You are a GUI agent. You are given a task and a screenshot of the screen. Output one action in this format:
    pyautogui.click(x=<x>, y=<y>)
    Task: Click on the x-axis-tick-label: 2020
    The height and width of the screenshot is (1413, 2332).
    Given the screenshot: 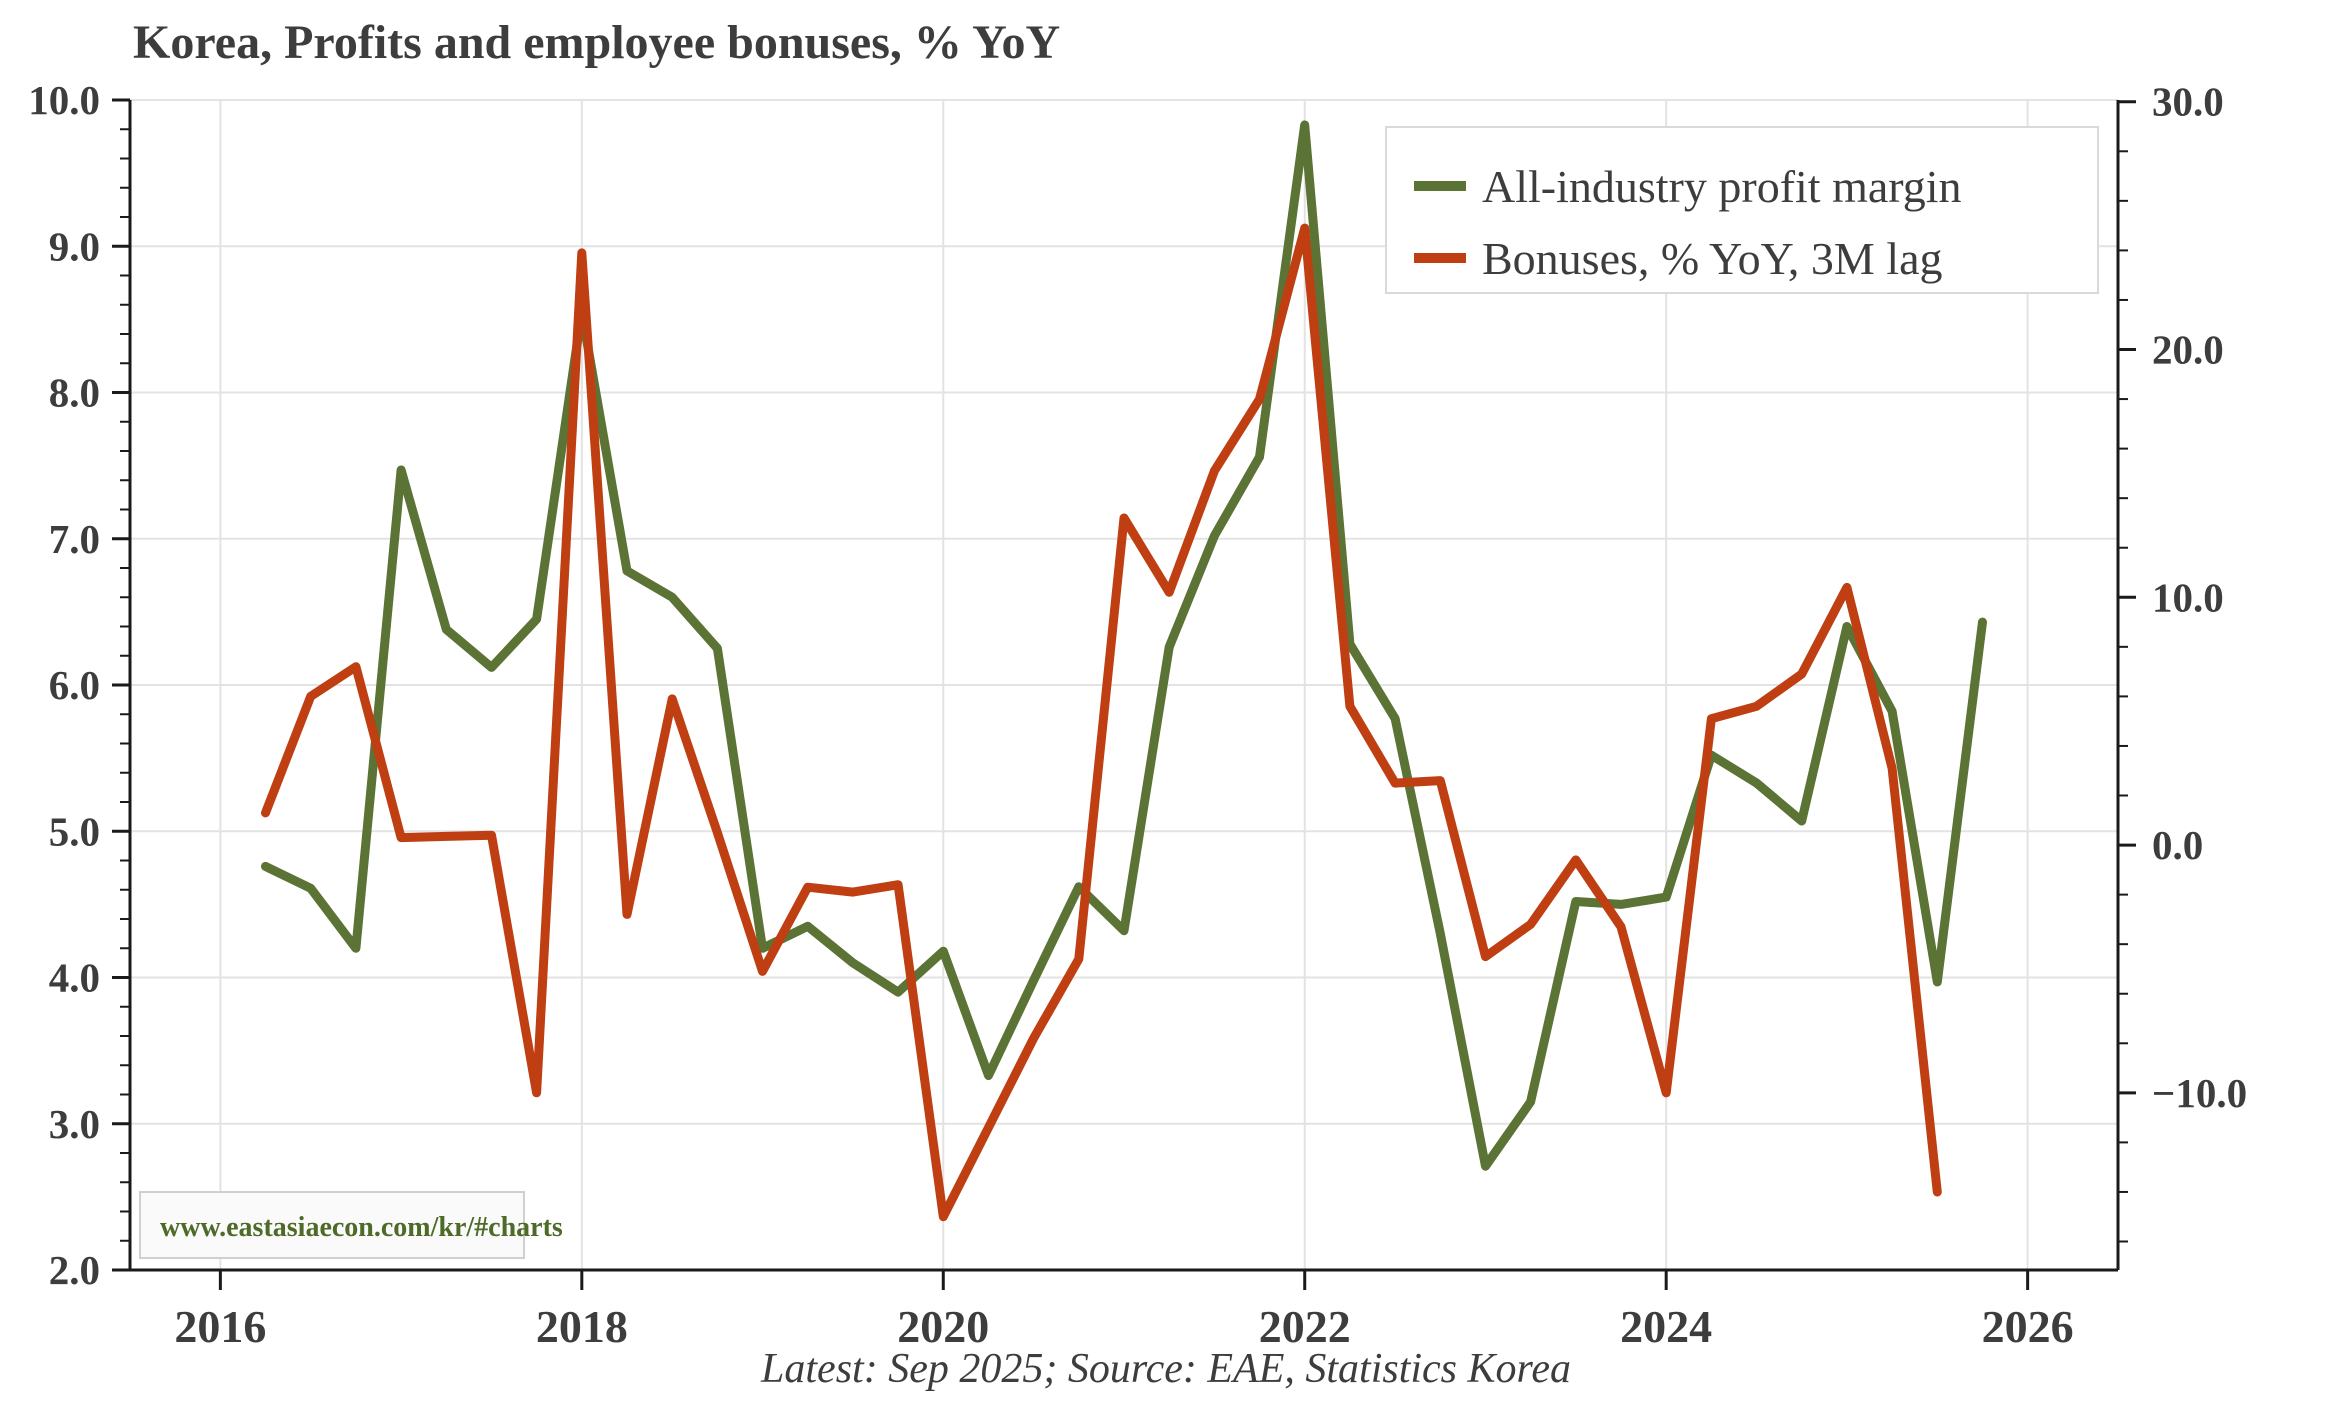 What is the action you would take?
    pyautogui.click(x=943, y=1326)
    